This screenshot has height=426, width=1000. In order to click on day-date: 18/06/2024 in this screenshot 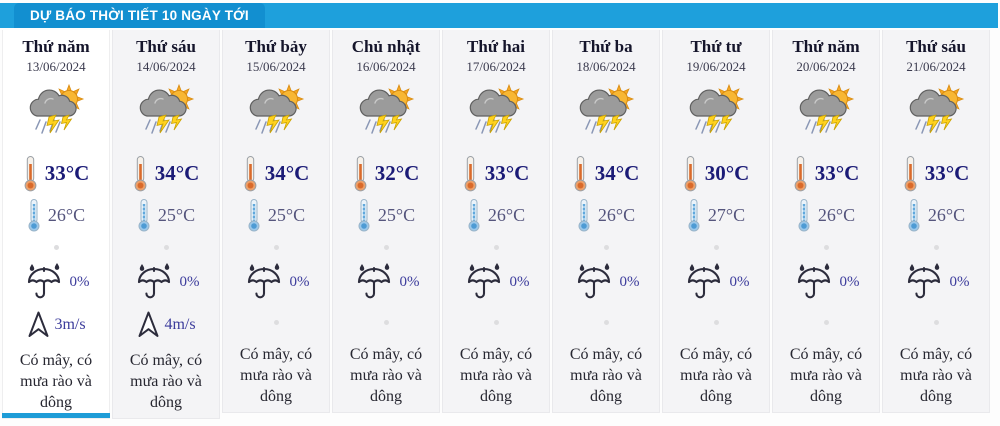, I will do `click(606, 66)`.